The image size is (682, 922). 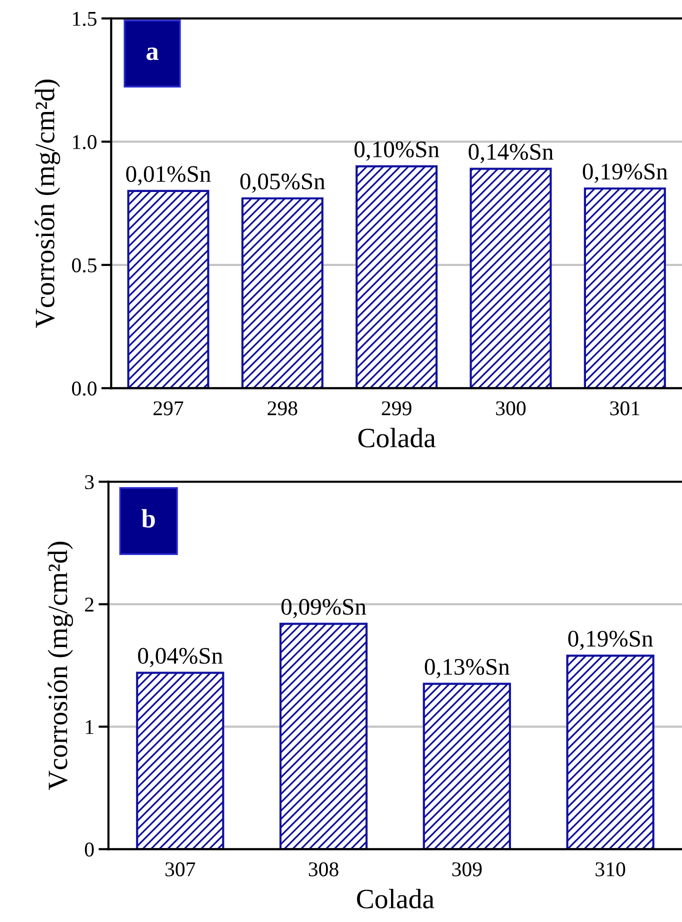 What do you see at coordinates (89, 605) in the screenshot?
I see `y-tick-label: 2` at bounding box center [89, 605].